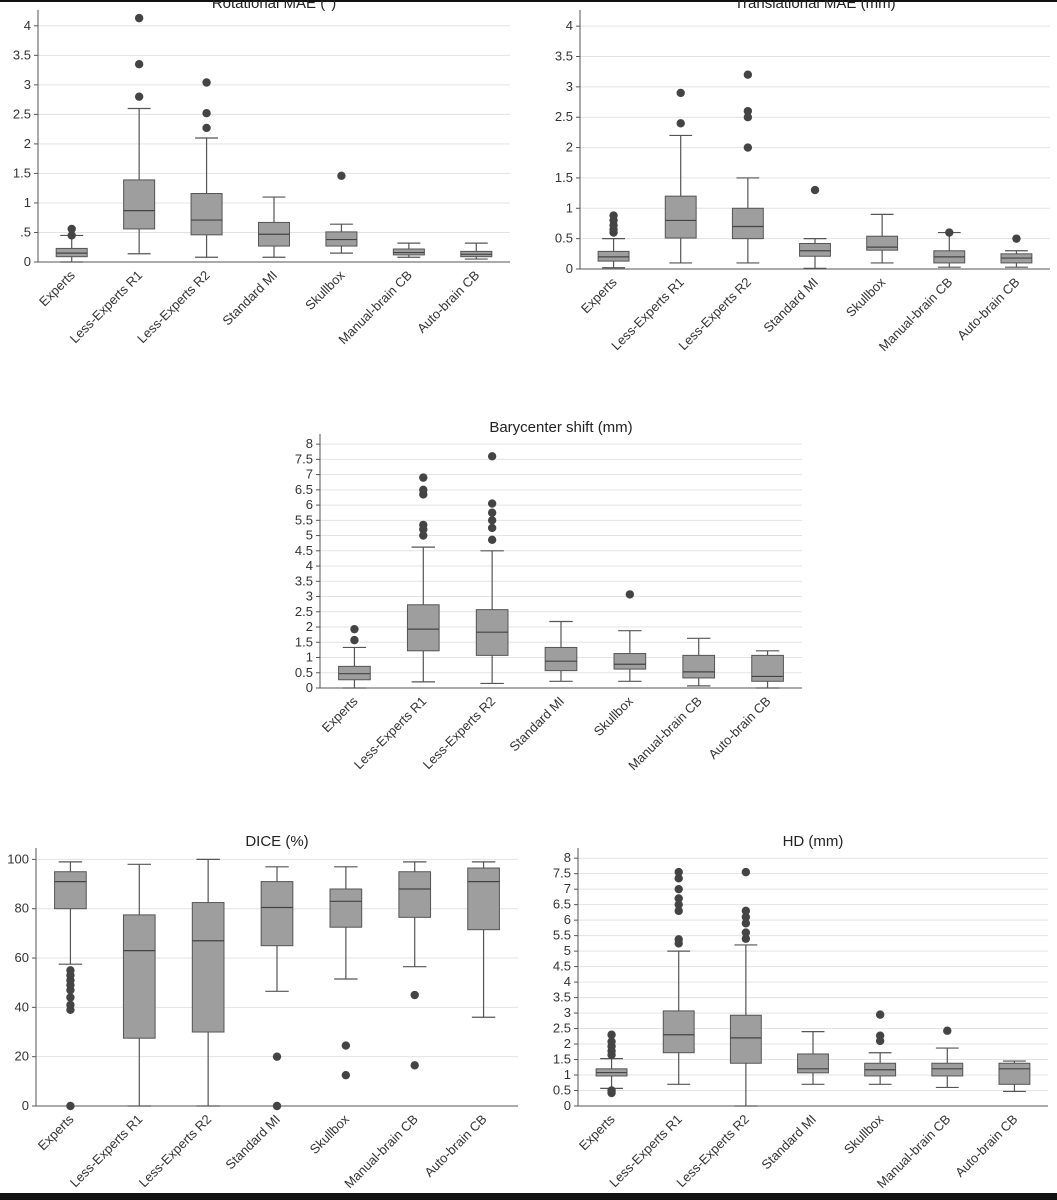 This screenshot has height=1200, width=1057. Describe the element at coordinates (22, 957) in the screenshot. I see `y-tick-label: 60` at that location.